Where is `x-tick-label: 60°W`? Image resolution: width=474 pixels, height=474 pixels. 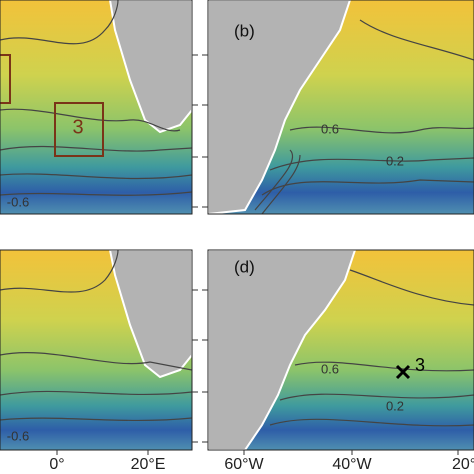 x-tick-label: 60°W is located at coordinates (244, 464).